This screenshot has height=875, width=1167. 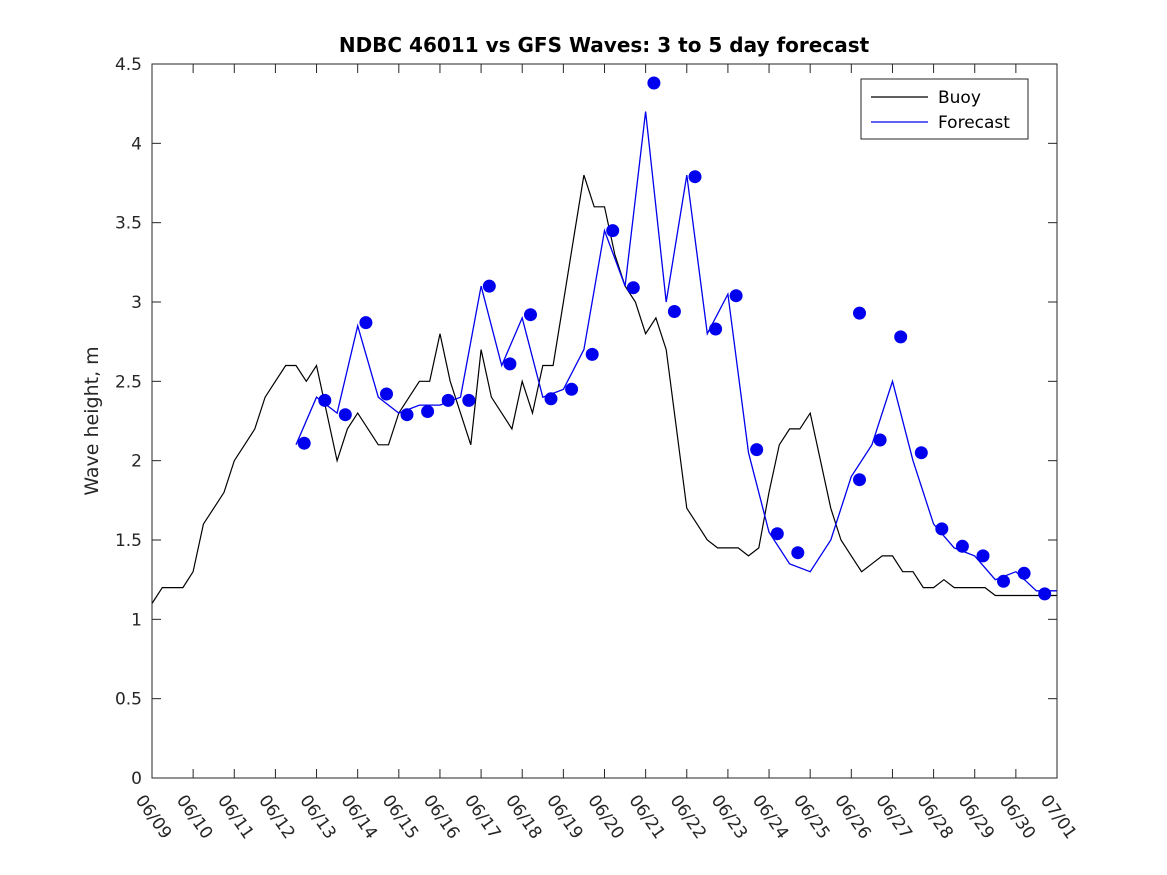 What do you see at coordinates (974, 123) in the screenshot?
I see `legend-label-forecast: Forecast` at bounding box center [974, 123].